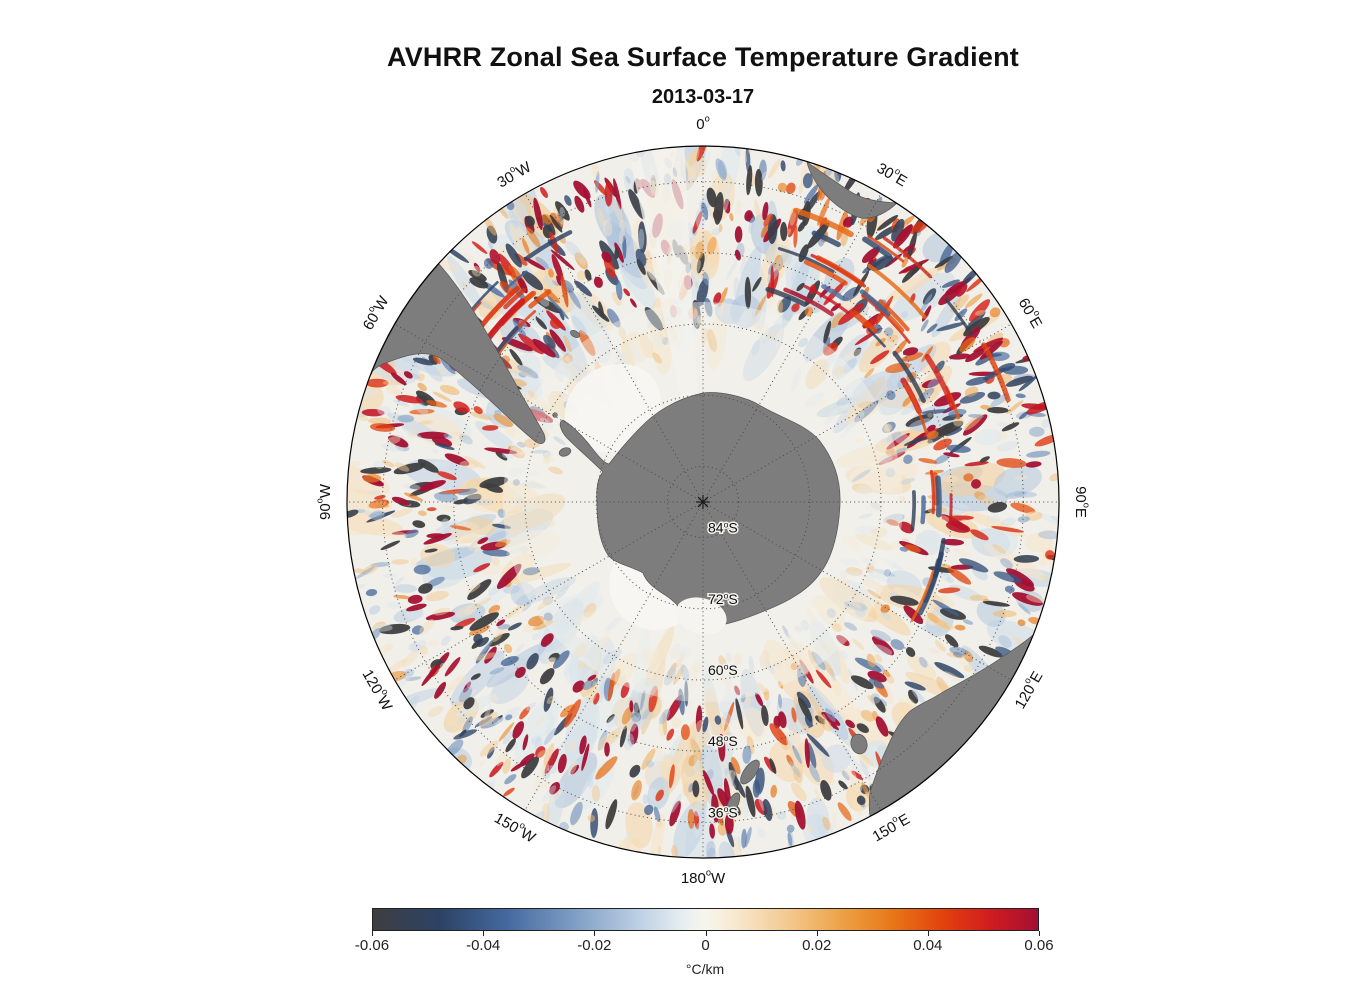 The height and width of the screenshot is (1000, 1356). What do you see at coordinates (723, 812) in the screenshot?
I see `latitude-label: 36oS` at bounding box center [723, 812].